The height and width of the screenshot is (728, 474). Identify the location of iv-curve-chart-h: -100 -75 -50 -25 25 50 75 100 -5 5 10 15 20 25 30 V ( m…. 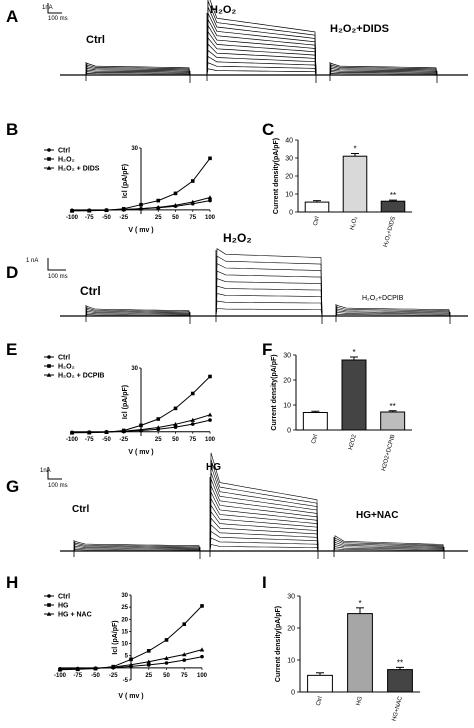
(126, 646).